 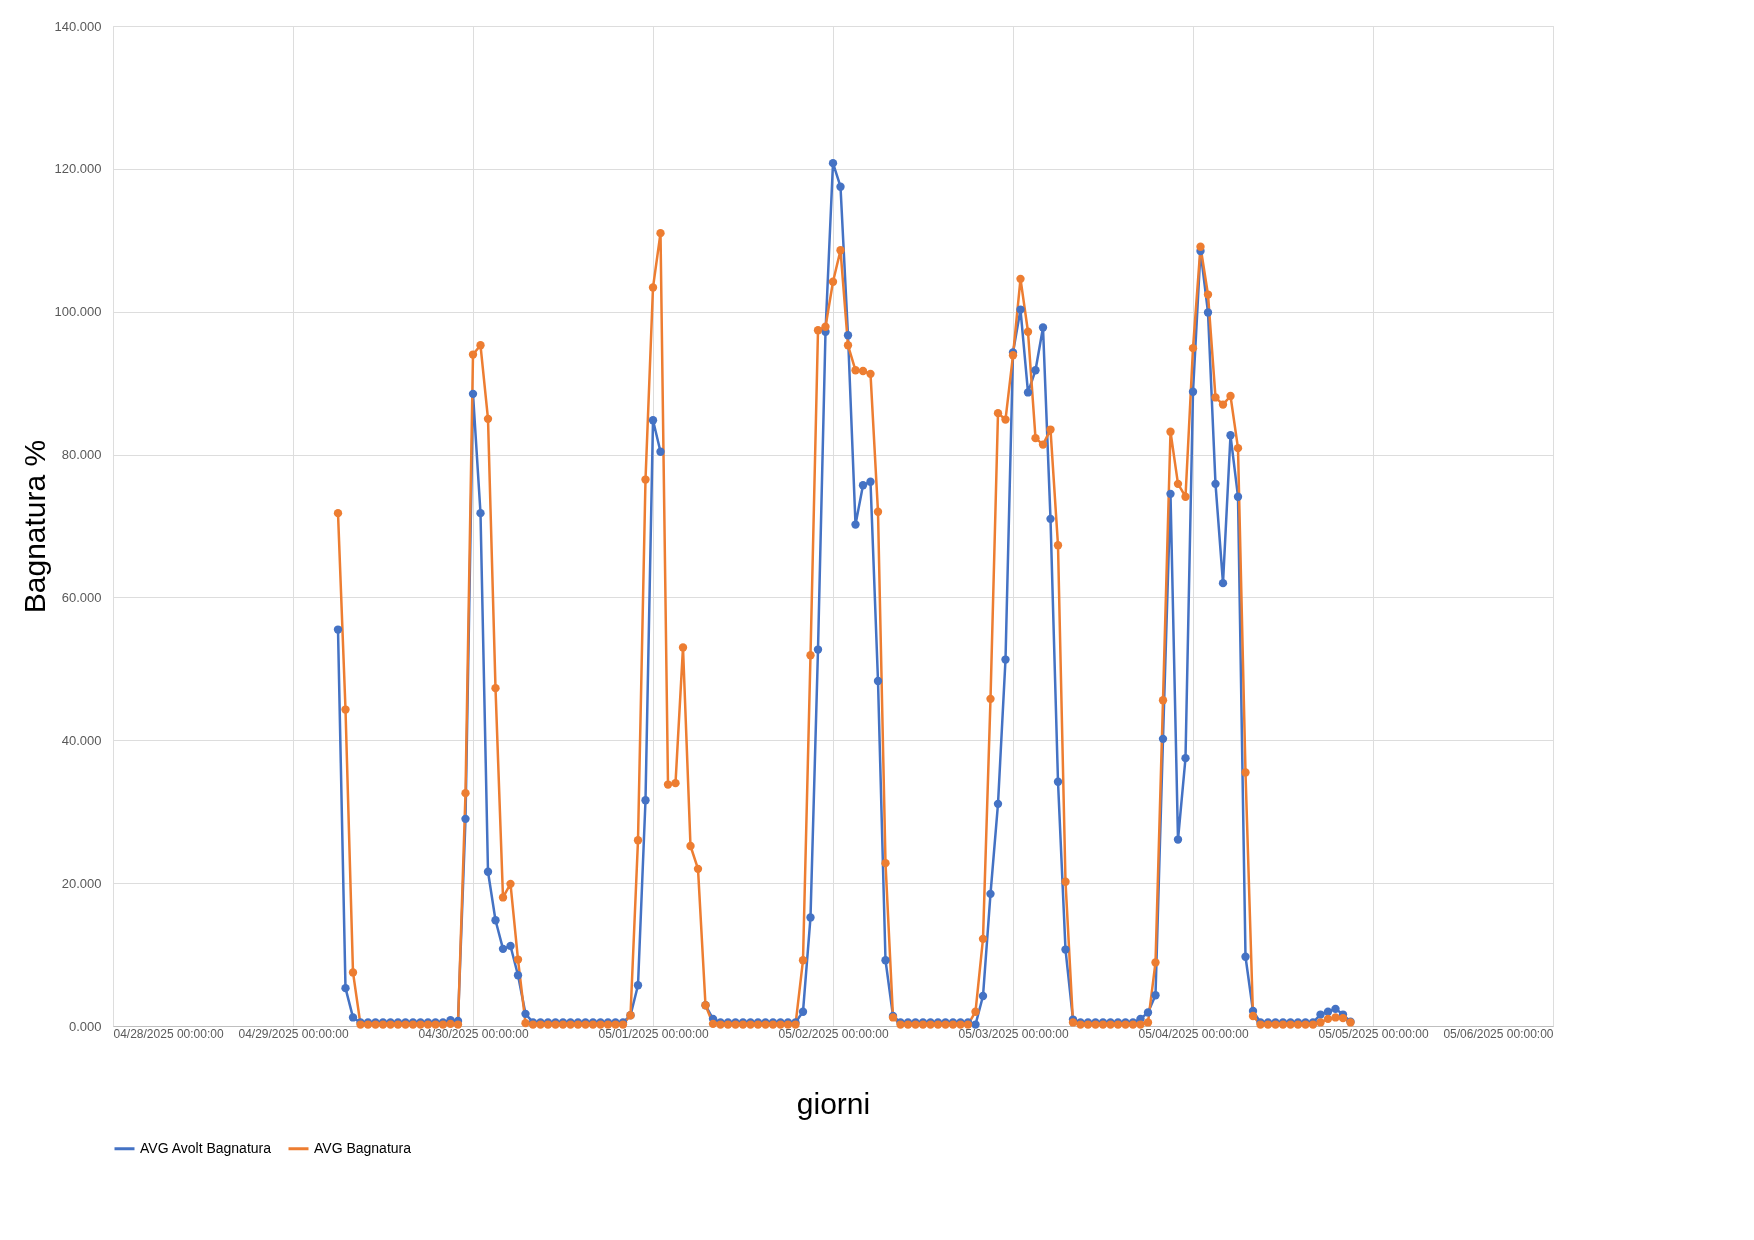 What do you see at coordinates (78, 312) in the screenshot?
I see `y-tick-label: 100.000` at bounding box center [78, 312].